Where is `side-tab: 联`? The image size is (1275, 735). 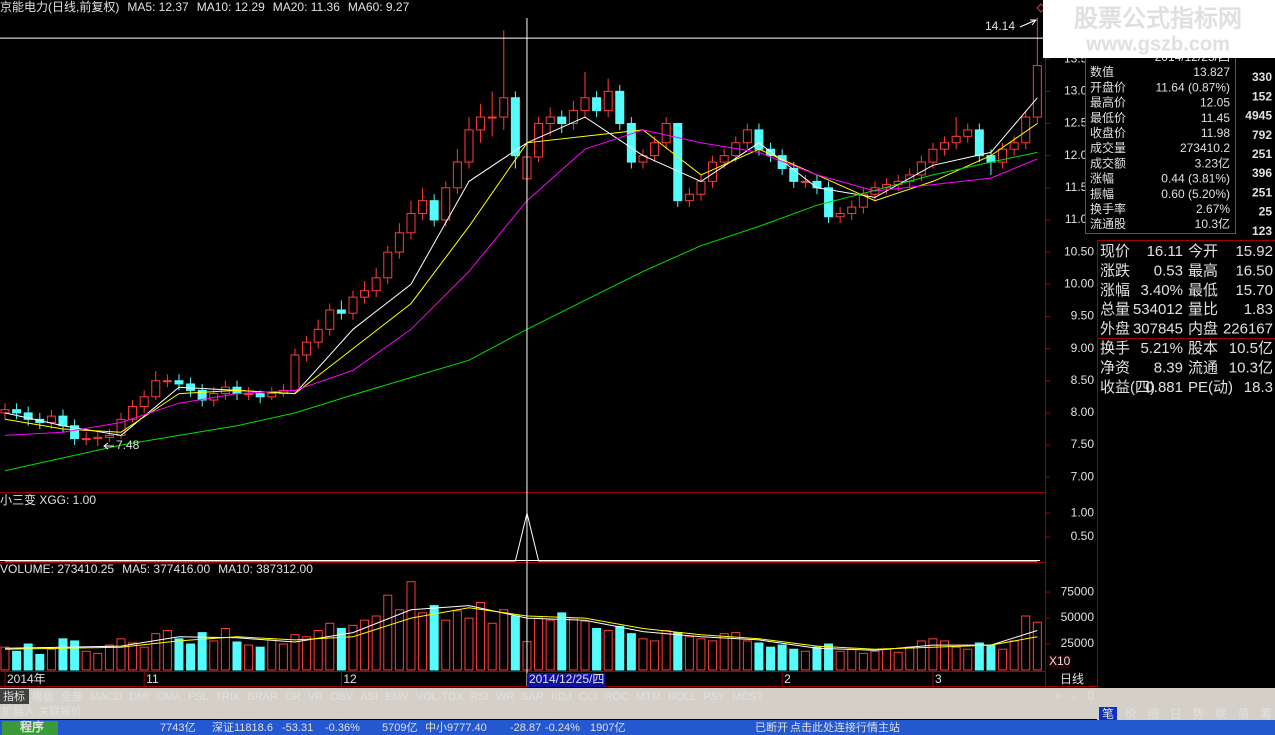 side-tab: 联 is located at coordinates (1221, 714).